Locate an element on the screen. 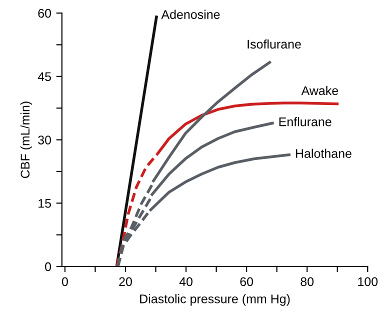 The height and width of the screenshot is (327, 387). y-axis-title: CBF (mL/min) is located at coordinates (26, 140).